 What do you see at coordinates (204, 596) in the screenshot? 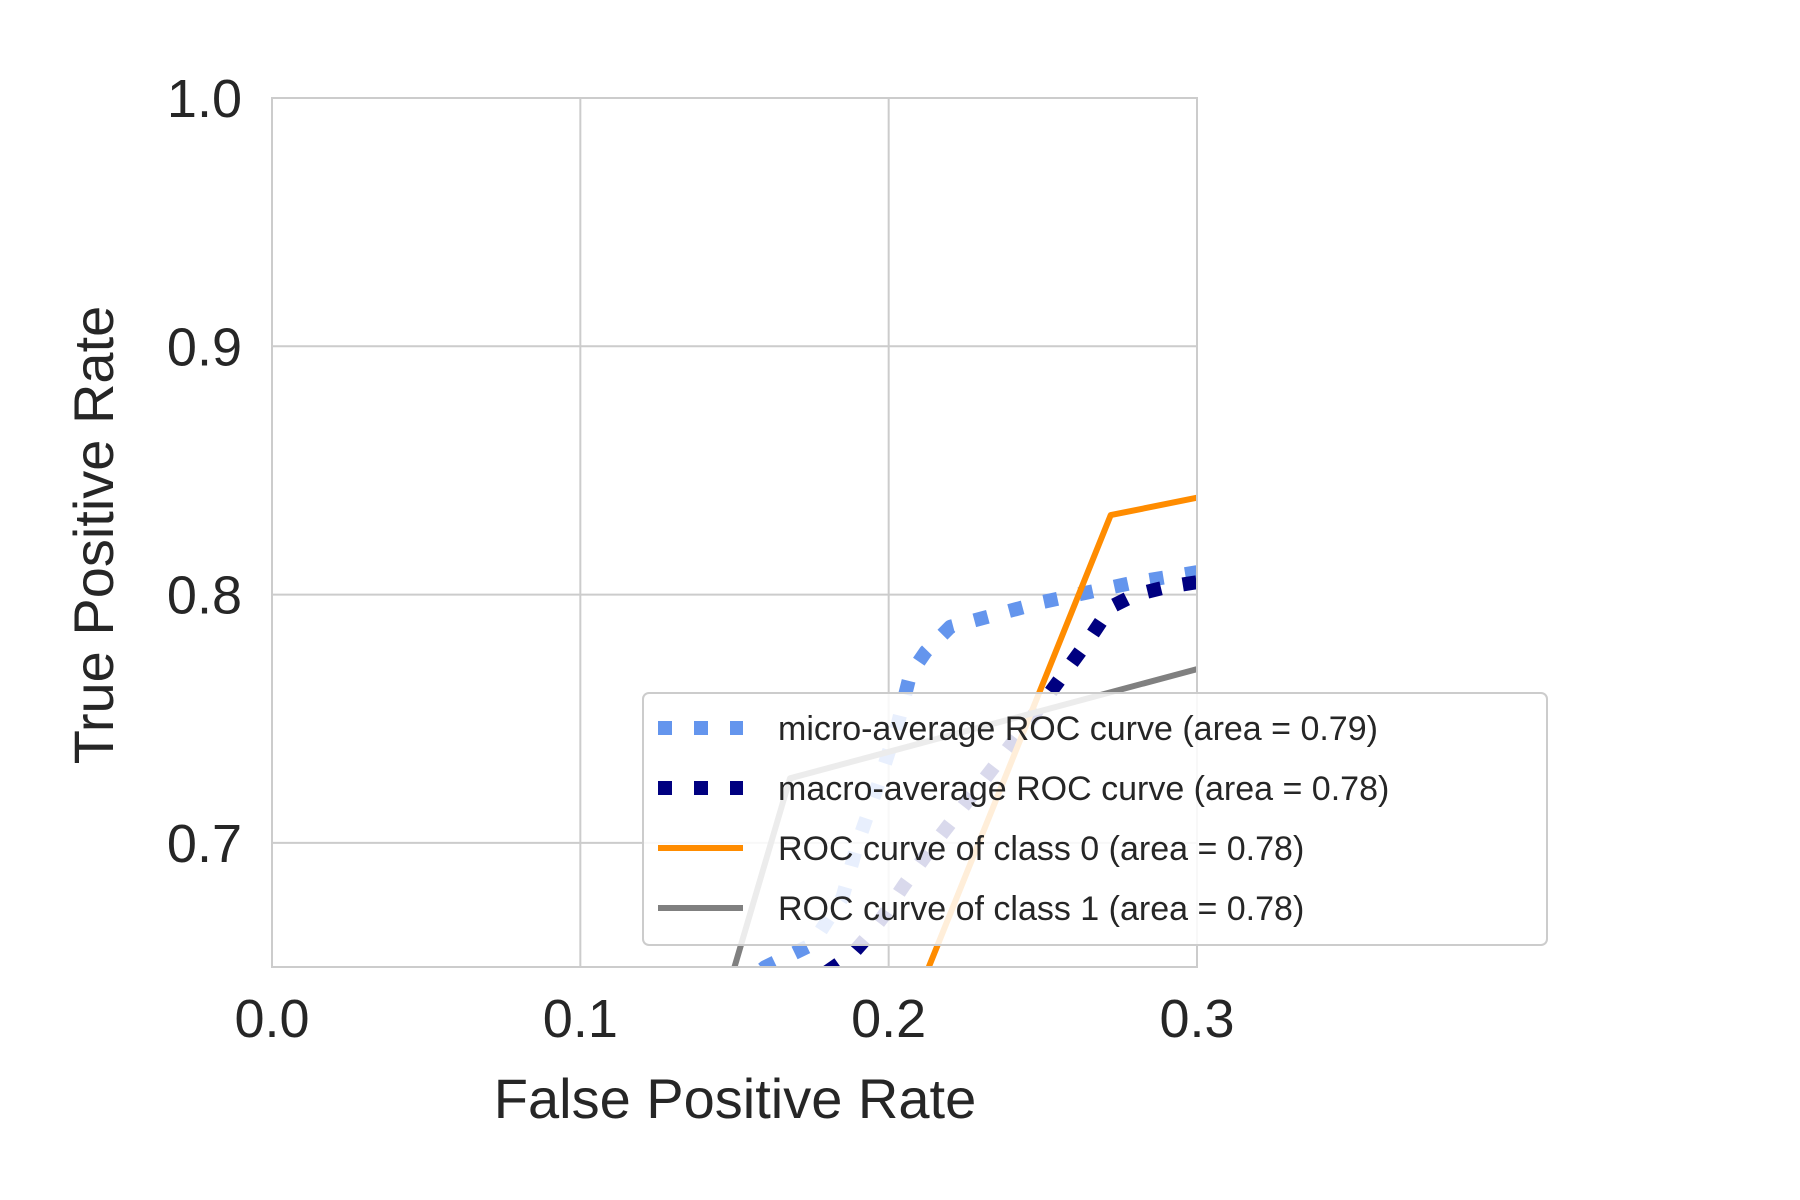
I see `y-tick-label-1: 0.8` at bounding box center [204, 596].